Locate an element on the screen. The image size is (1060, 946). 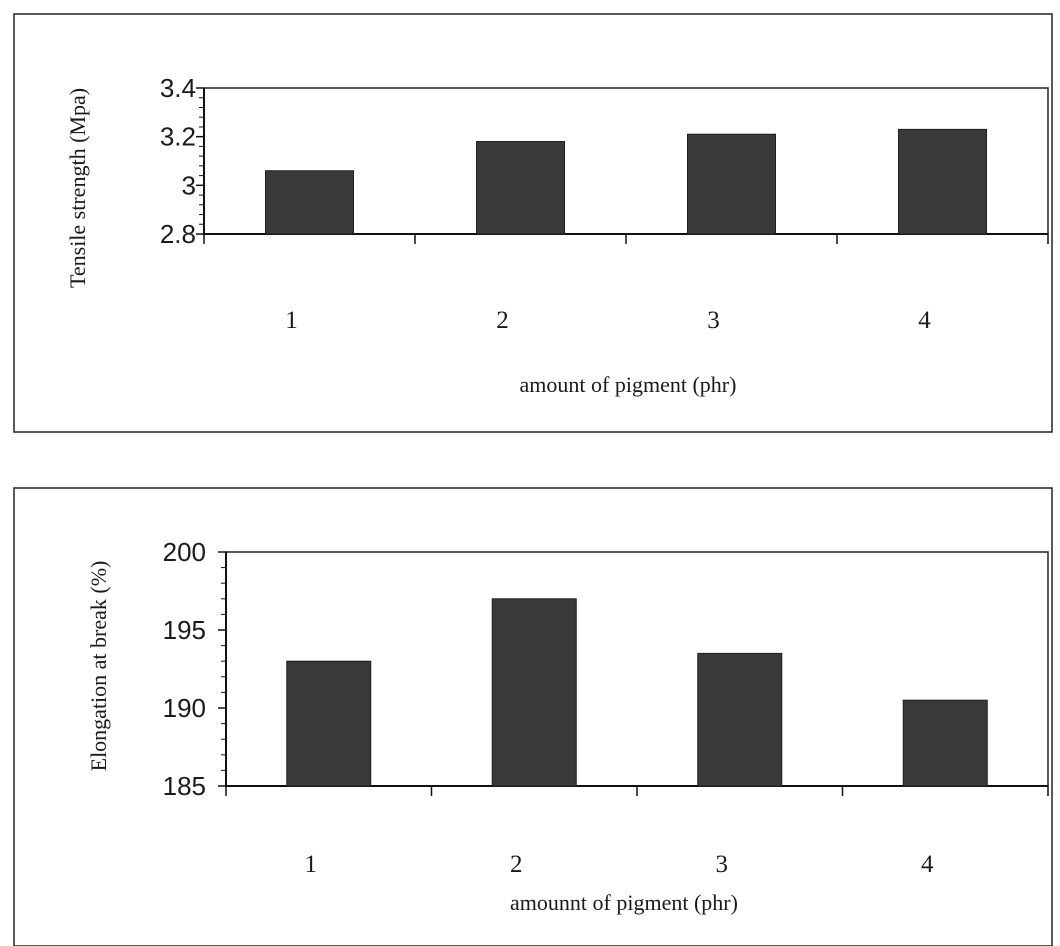
y-axis-title: Elongation at break (%) is located at coordinates (98, 666).